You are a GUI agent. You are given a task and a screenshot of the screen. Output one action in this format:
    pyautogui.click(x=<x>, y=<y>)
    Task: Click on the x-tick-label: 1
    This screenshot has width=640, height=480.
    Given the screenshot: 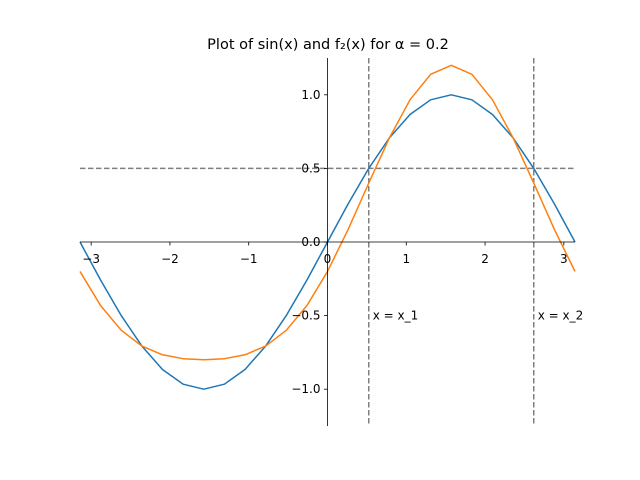 What is the action you would take?
    pyautogui.click(x=406, y=259)
    